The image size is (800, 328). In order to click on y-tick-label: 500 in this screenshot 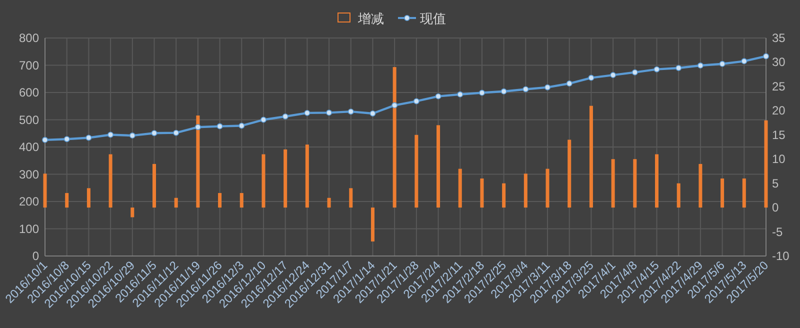, I will do `click(29, 119)`.